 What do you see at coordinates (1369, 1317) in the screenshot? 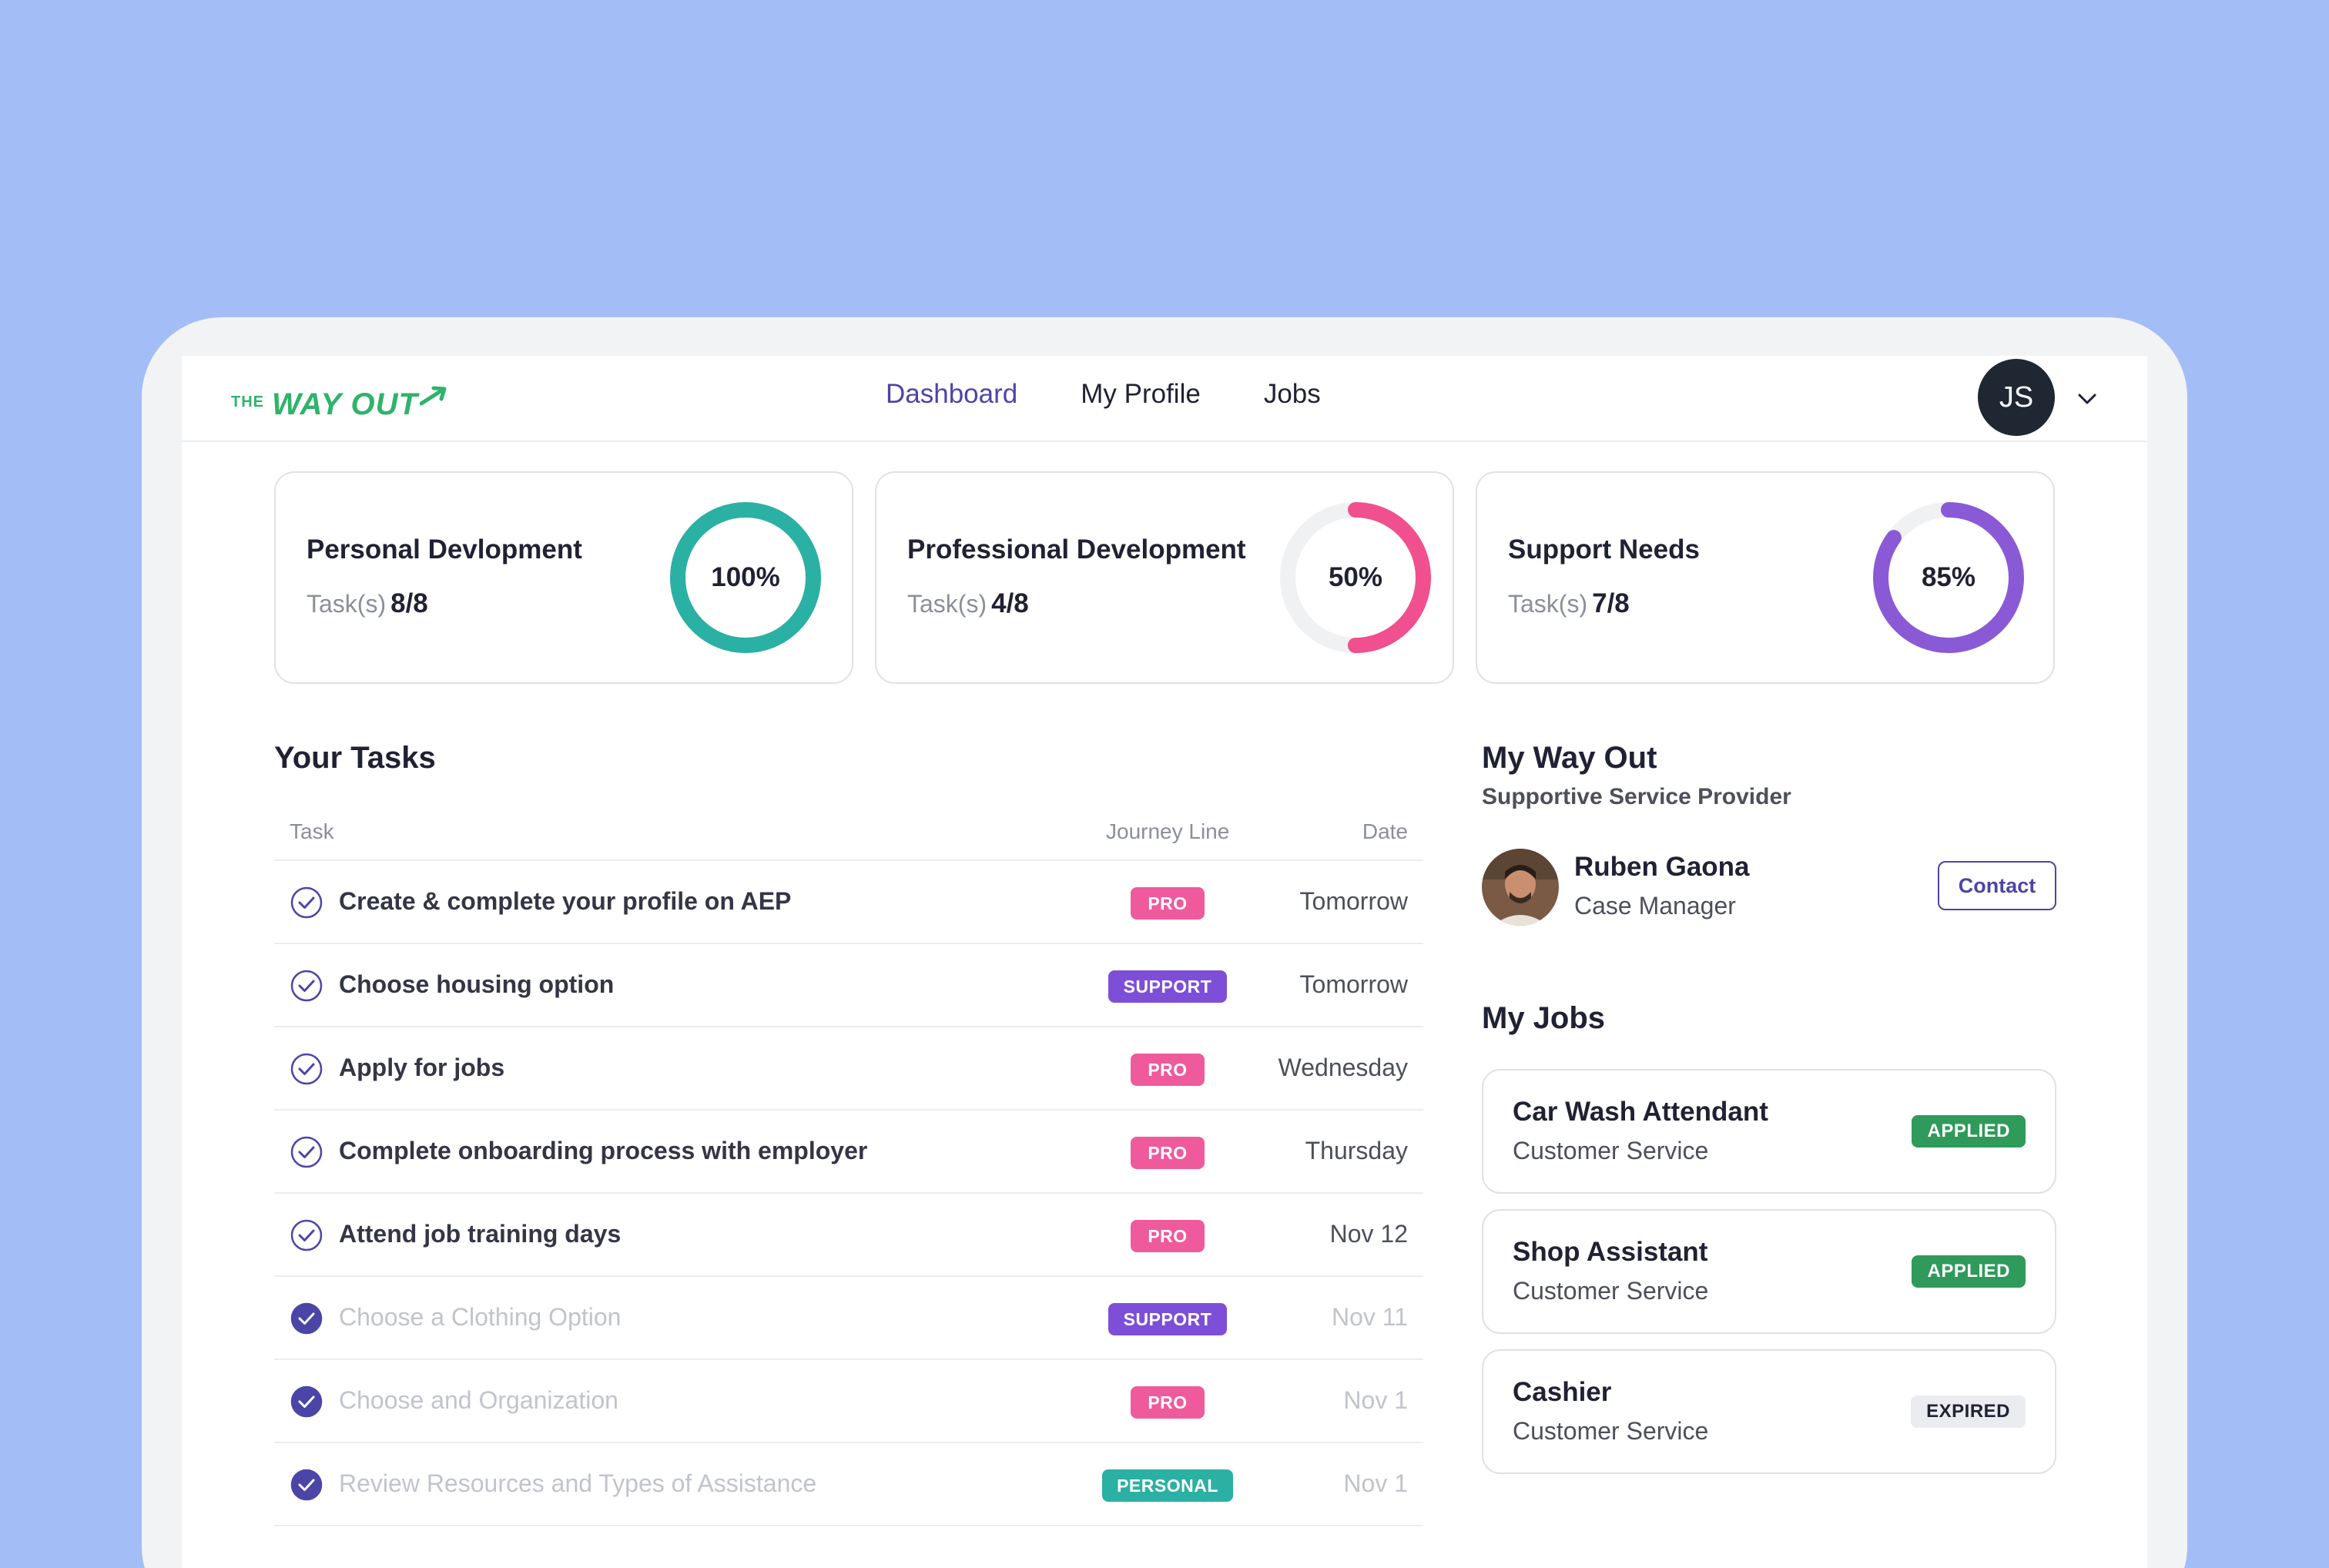
I see `task-date: Nov 11` at bounding box center [1369, 1317].